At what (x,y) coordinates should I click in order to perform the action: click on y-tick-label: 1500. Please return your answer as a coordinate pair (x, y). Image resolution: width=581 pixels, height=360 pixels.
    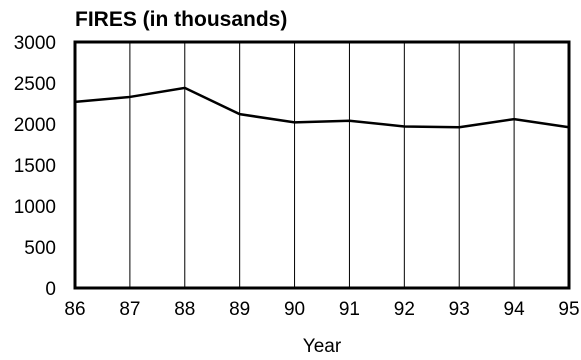
    Looking at the image, I should click on (35, 166).